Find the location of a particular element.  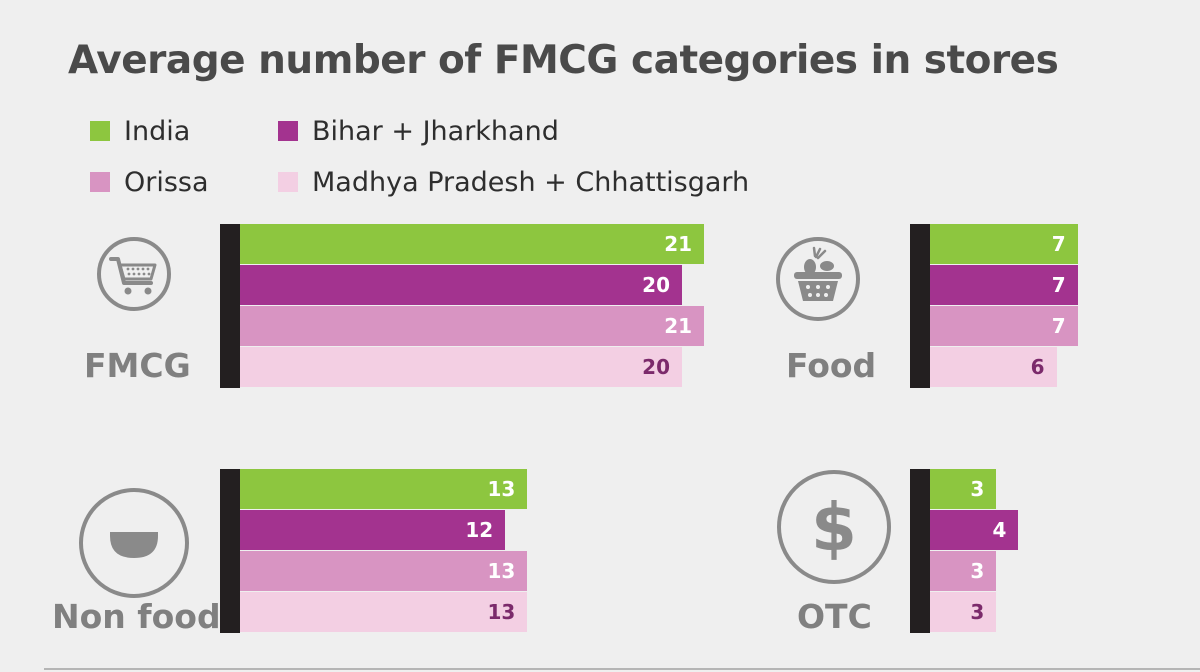

bar-otc-india: 3 is located at coordinates (963, 489).